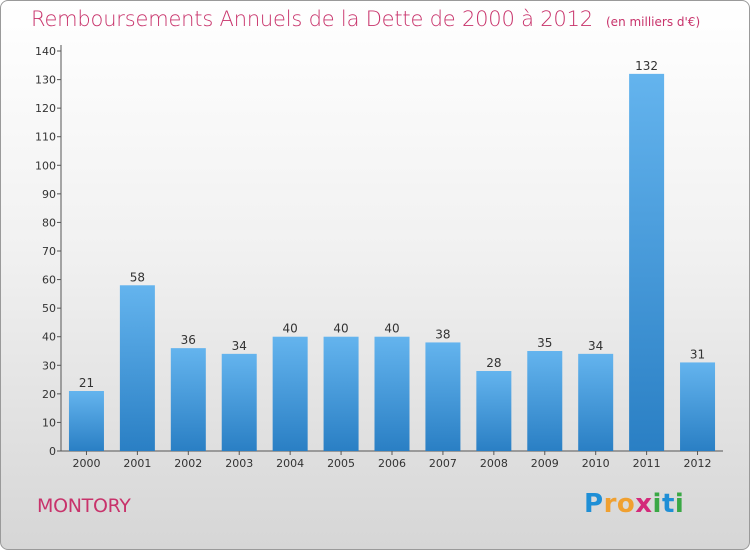 Image resolution: width=750 pixels, height=550 pixels. Describe the element at coordinates (188, 340) in the screenshot. I see `bar-value-label: 36` at that location.